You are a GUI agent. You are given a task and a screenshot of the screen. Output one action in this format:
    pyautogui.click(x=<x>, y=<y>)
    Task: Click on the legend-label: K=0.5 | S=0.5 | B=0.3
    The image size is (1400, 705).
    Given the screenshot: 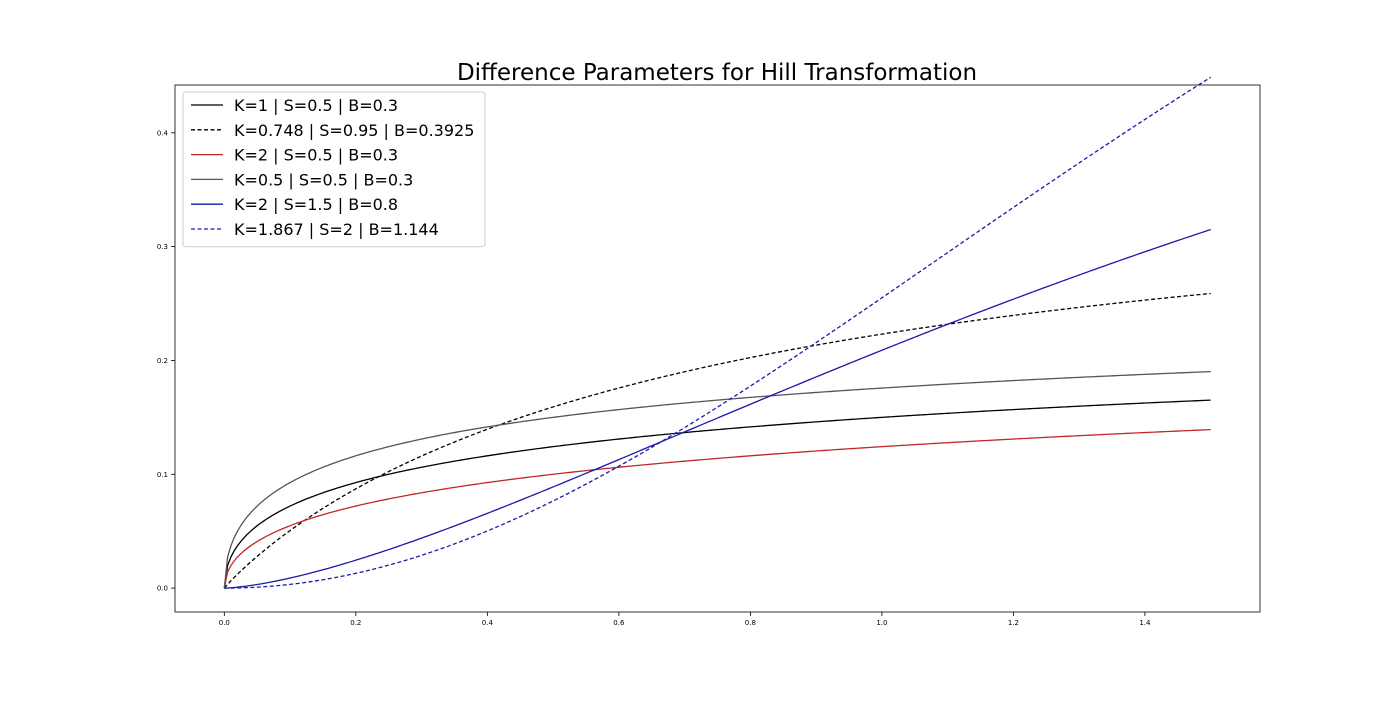 What is the action you would take?
    pyautogui.click(x=323, y=179)
    